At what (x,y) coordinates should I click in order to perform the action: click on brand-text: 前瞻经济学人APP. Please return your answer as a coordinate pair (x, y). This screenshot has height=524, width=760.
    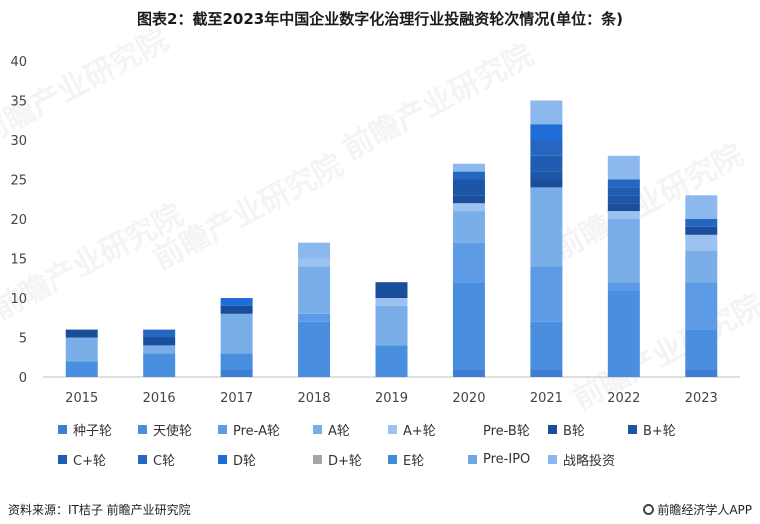
    Looking at the image, I should click on (704, 510).